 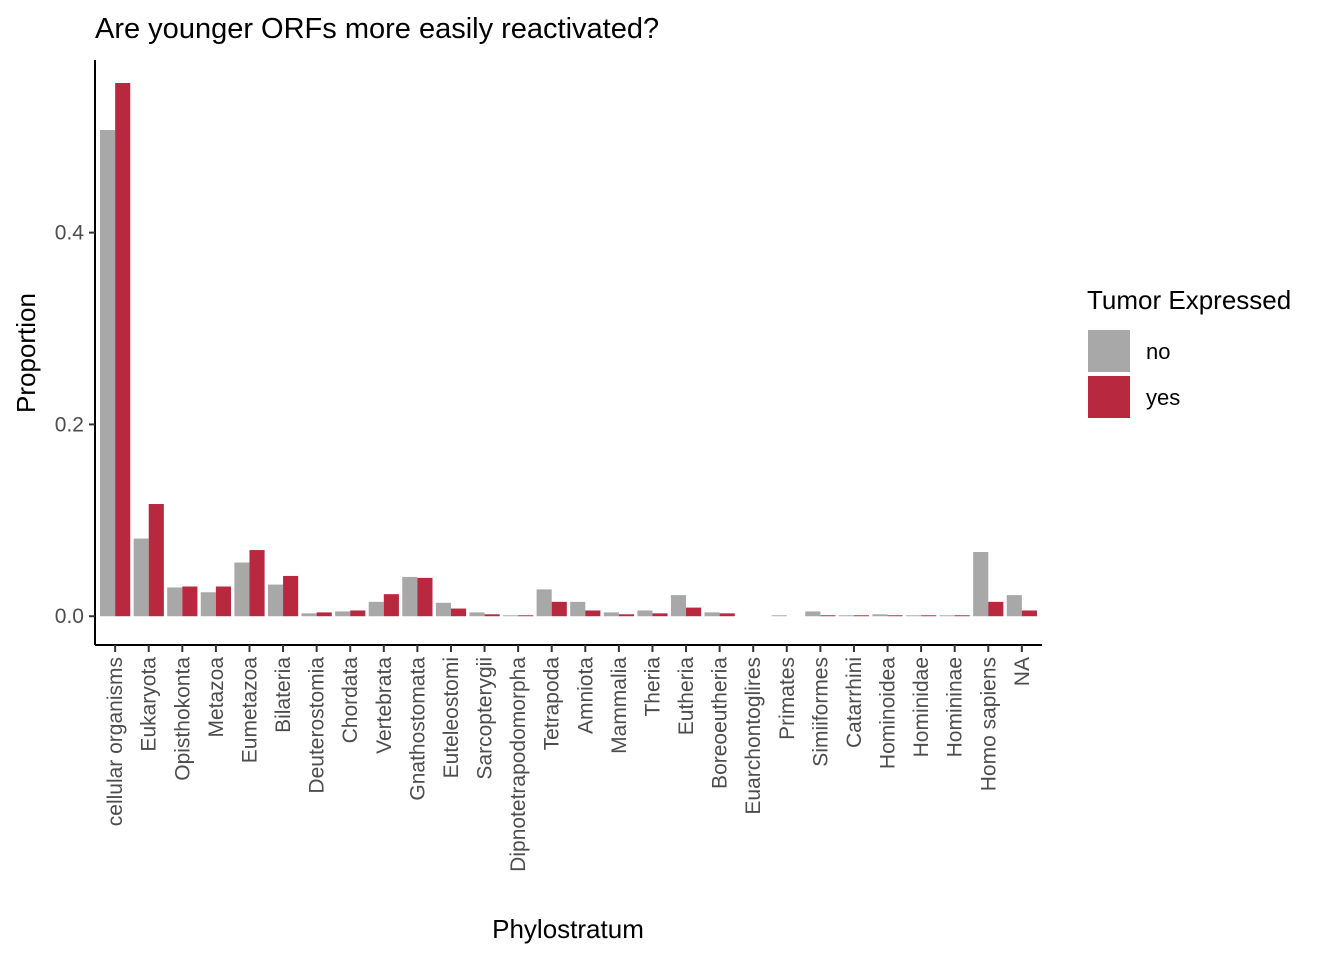 I want to click on x-tick-label: NA, so click(x=1022, y=671).